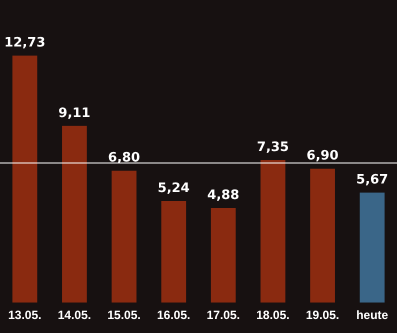 This screenshot has height=333, width=397. Describe the element at coordinates (75, 315) in the screenshot. I see `x-tick-label: 14.05.` at that location.